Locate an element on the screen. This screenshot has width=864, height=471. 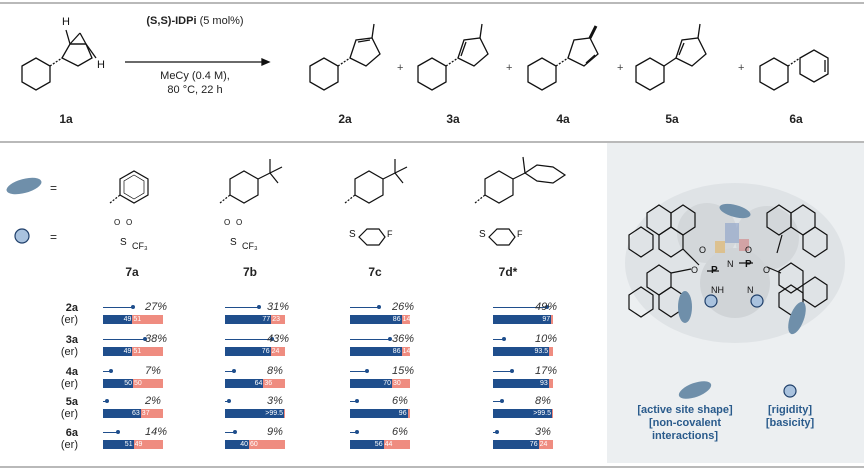
er-minor-segment: 14 is located at coordinates (405, 351).